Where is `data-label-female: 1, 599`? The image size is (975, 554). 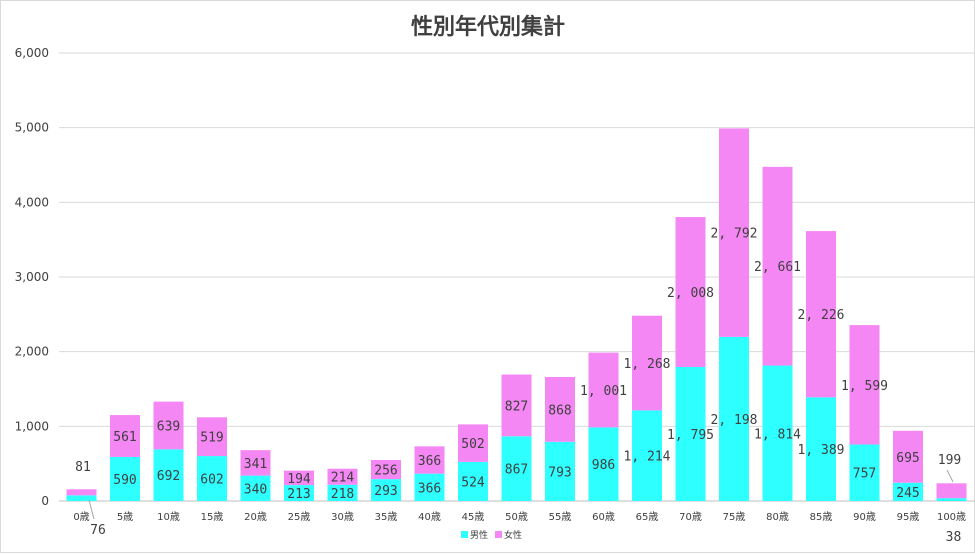 data-label-female: 1, 599 is located at coordinates (864, 386).